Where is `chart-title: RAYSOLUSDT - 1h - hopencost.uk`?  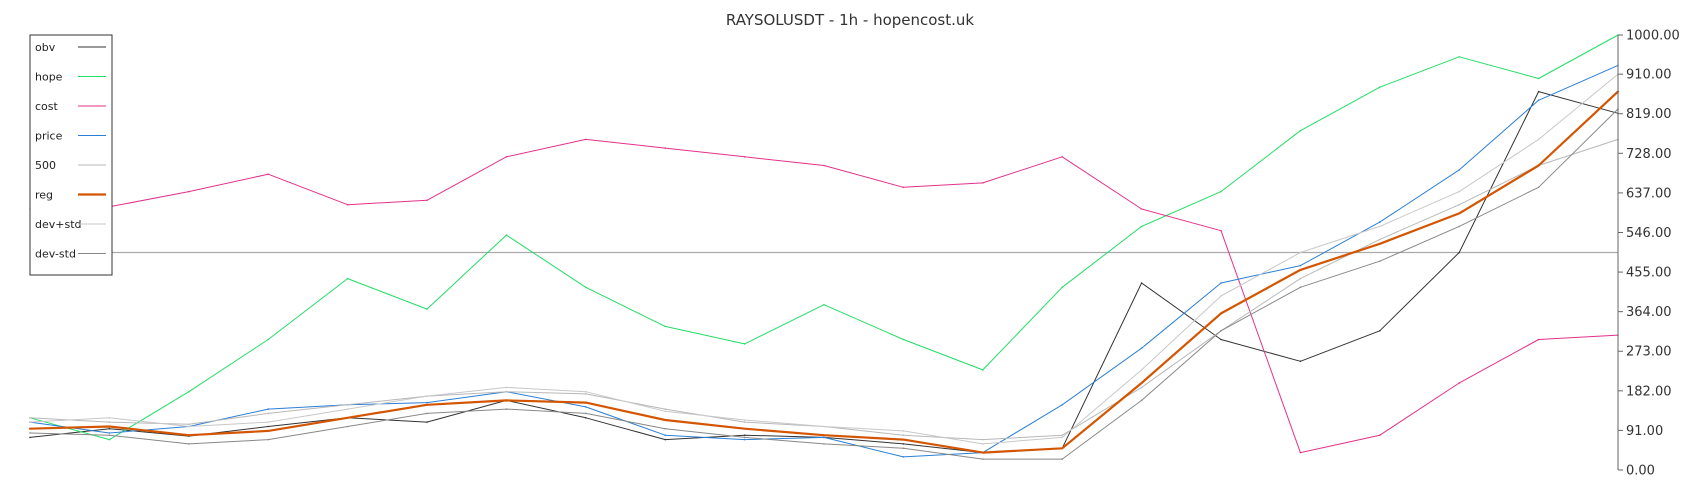 chart-title: RAYSOLUSDT - 1h - hopencost.uk is located at coordinates (850, 20).